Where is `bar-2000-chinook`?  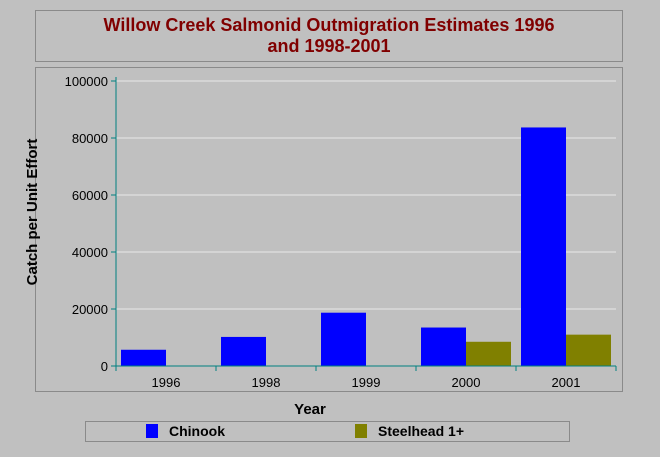 bar-2000-chinook is located at coordinates (443, 346).